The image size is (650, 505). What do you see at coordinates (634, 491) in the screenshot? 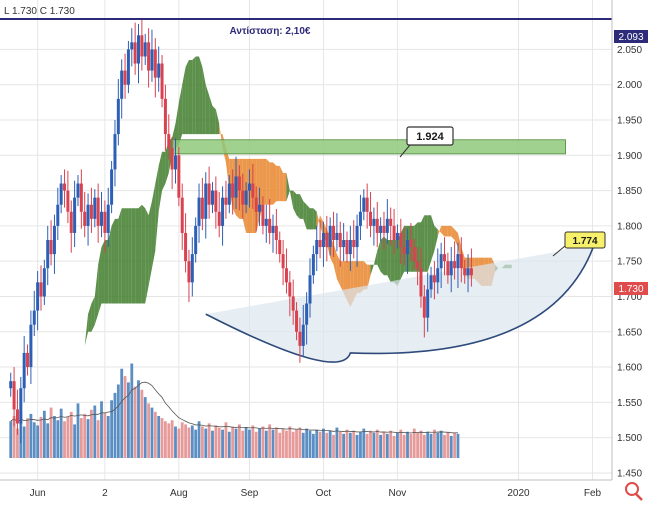
I see `zoom-icon` at bounding box center [634, 491].